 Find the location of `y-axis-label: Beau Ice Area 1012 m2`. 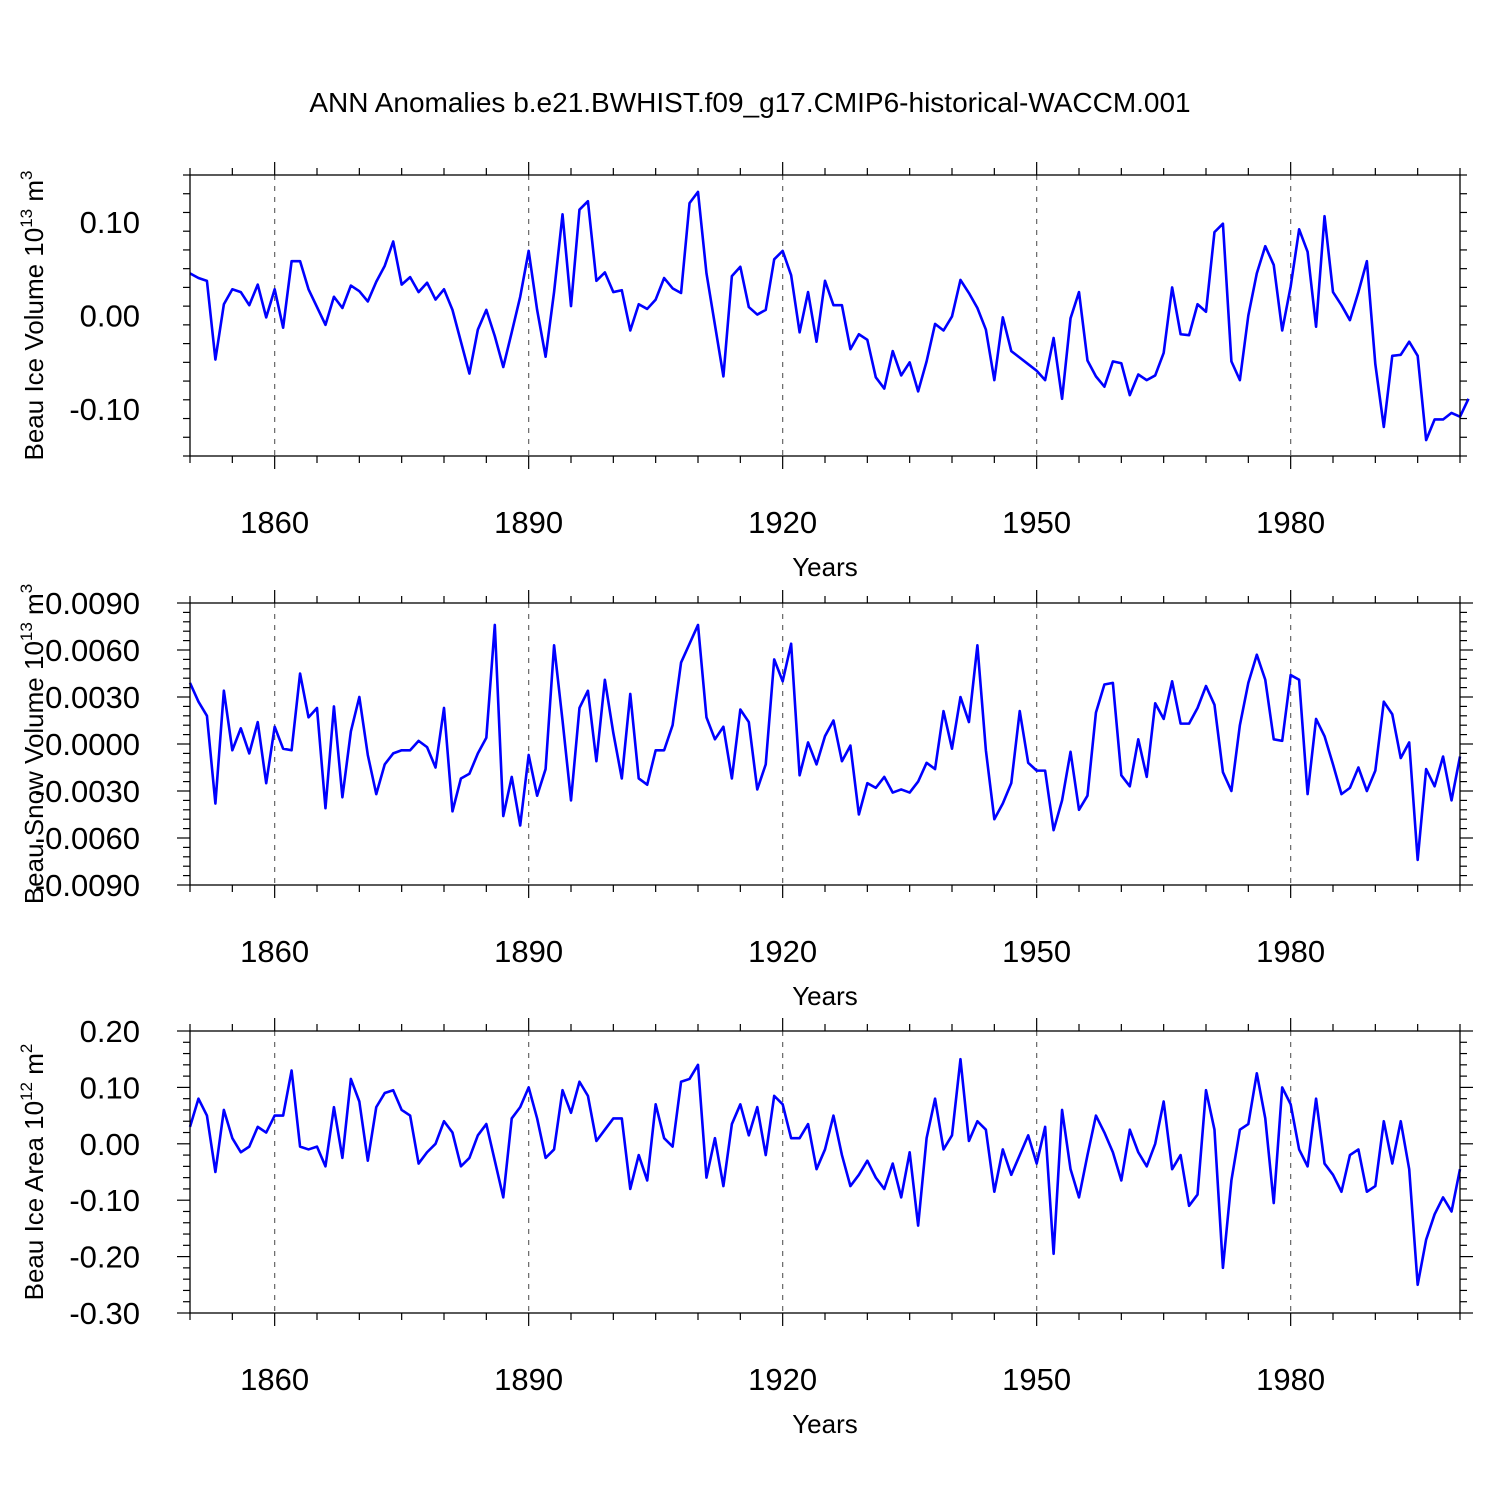

y-axis-label: Beau Ice Area 1012 m2 is located at coordinates (33, 1172).